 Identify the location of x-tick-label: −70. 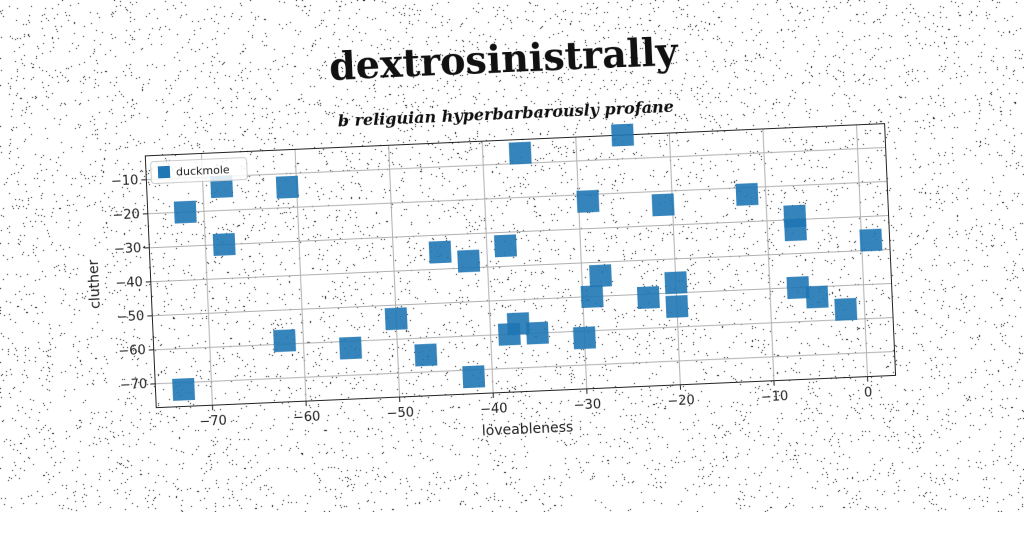
(213, 422).